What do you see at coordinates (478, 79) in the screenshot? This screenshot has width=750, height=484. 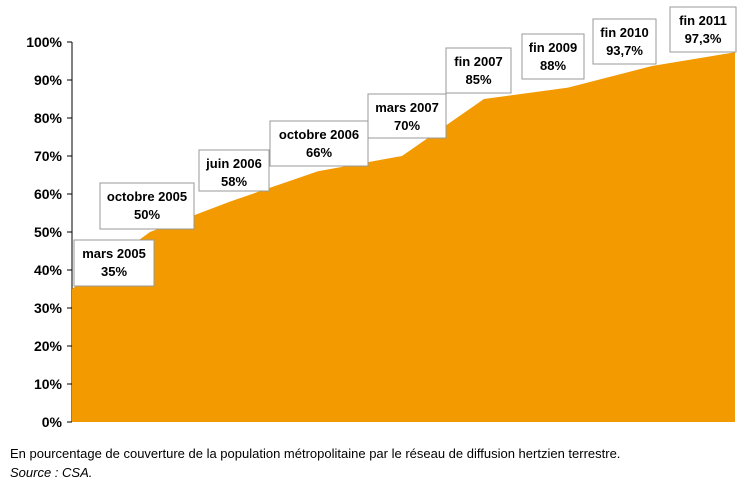 I see `data-label-value: 85%` at bounding box center [478, 79].